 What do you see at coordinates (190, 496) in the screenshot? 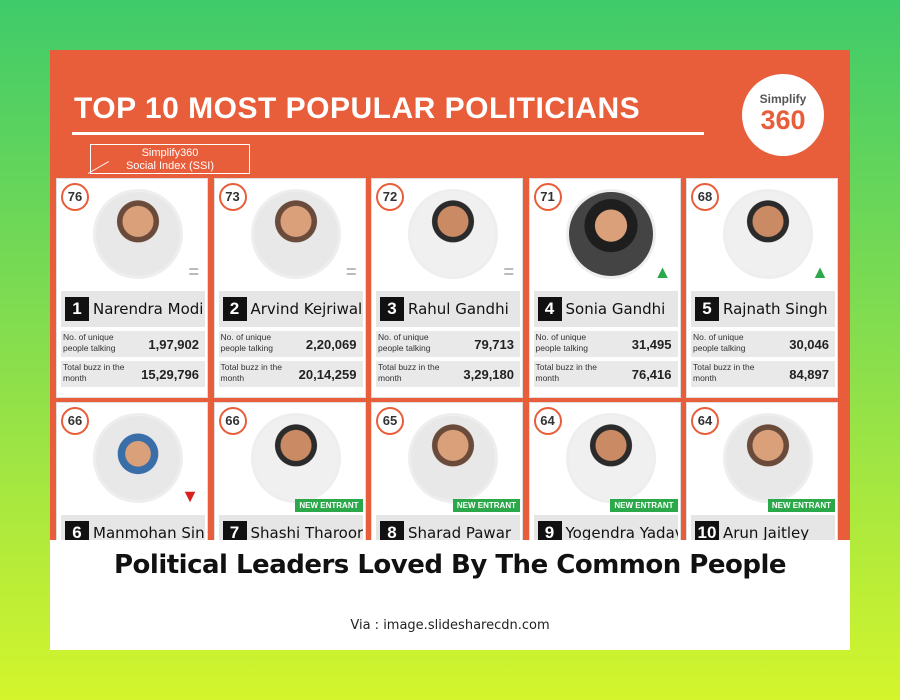
I see `arrow-down-icon: ▼` at bounding box center [190, 496].